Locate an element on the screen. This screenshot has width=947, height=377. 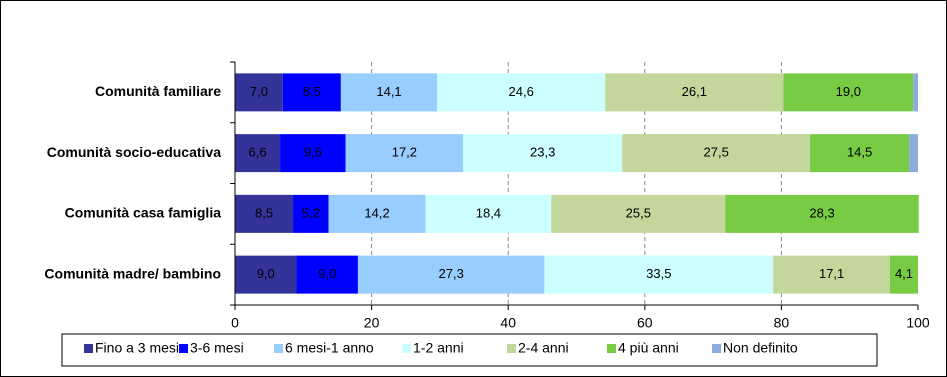
x-tick-label: 80 is located at coordinates (782, 323).